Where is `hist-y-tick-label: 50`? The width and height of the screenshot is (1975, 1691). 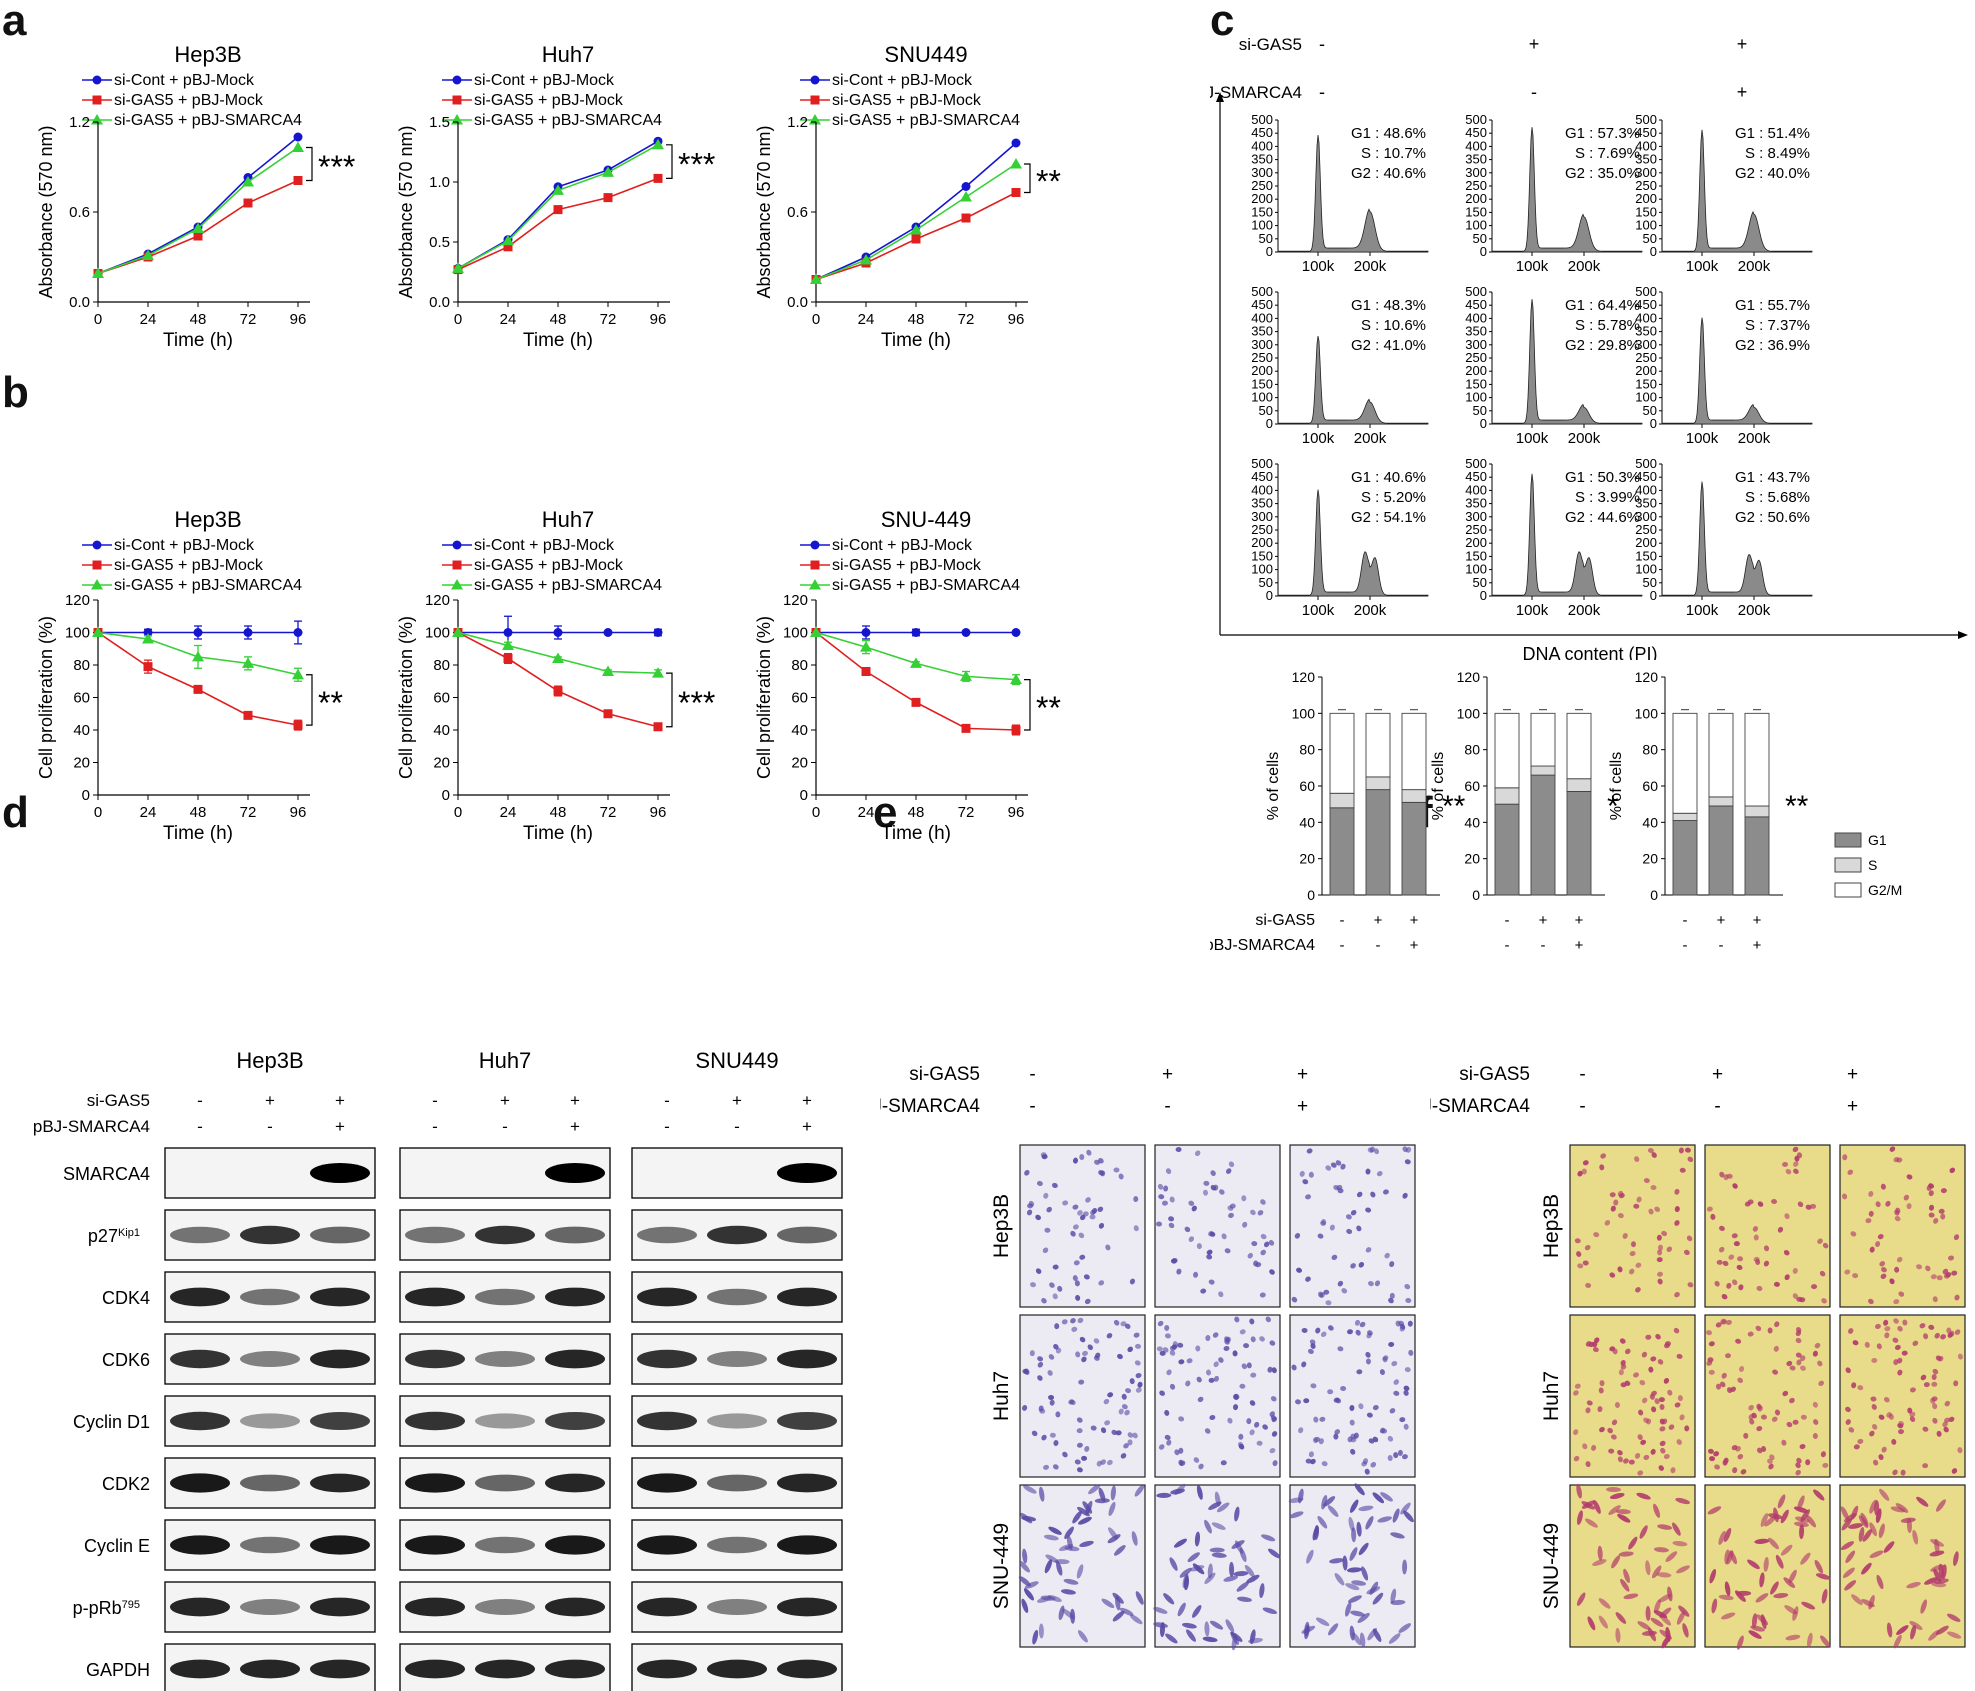 hist-y-tick-label: 50 is located at coordinates (1650, 582).